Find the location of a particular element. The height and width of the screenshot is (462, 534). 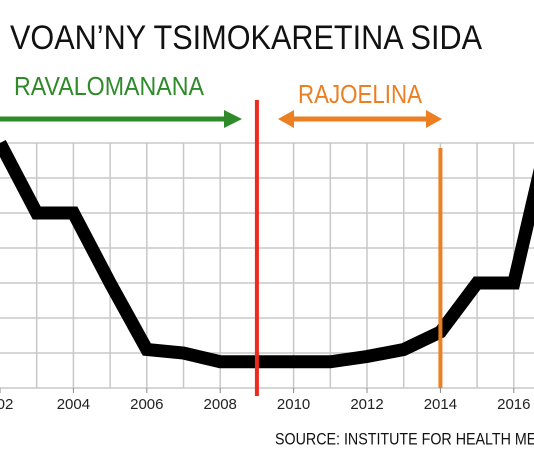

chart-title: VOAN’NY TSIMOKARETINA SIDA is located at coordinates (246, 38).